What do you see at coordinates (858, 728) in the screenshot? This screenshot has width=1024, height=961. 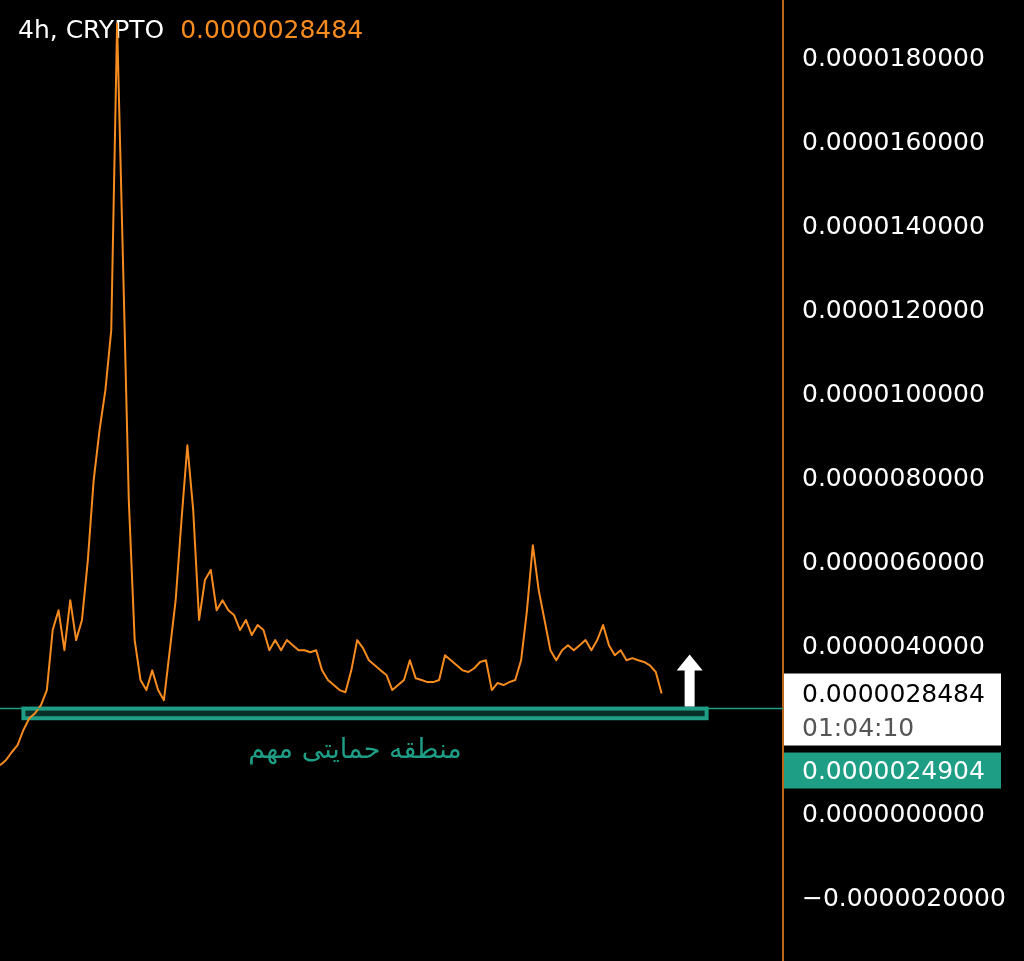 I see `text: 01:04:10` at bounding box center [858, 728].